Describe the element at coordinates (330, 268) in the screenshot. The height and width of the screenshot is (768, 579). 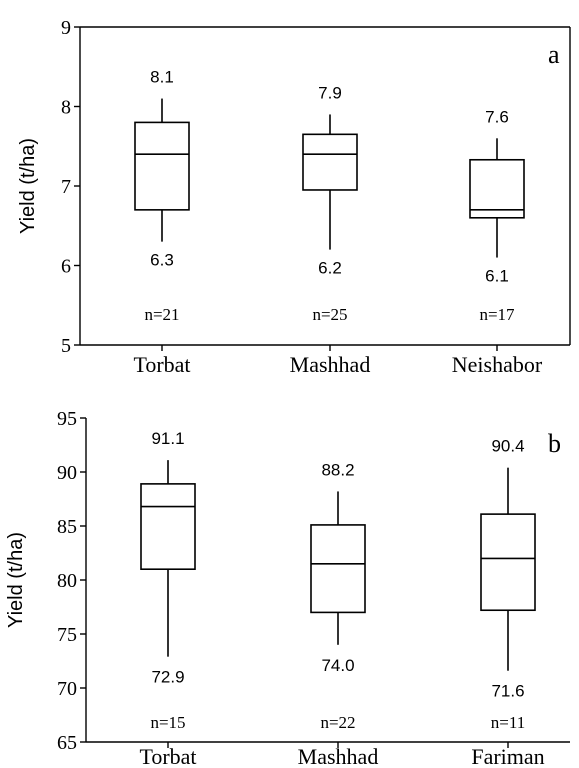
I see `min-value-label: 6.2` at that location.